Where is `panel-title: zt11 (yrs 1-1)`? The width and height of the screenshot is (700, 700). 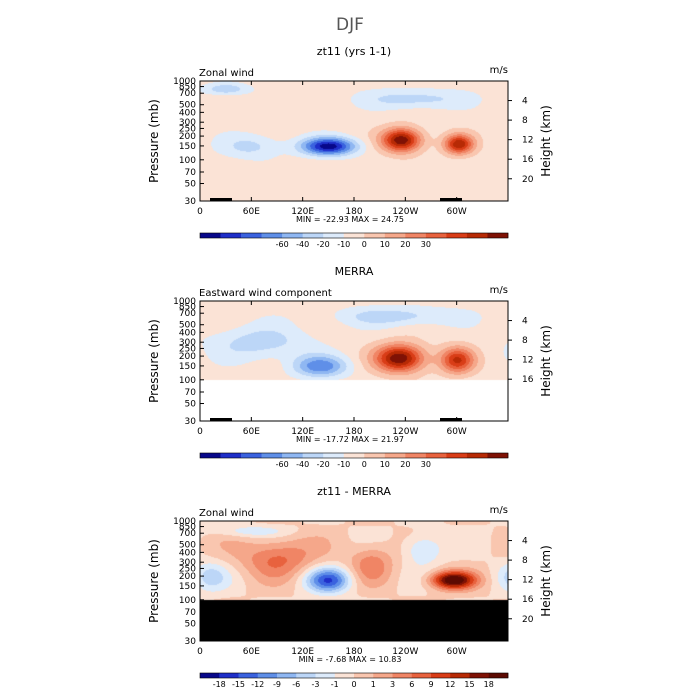 panel-title: zt11 (yrs 1-1) is located at coordinates (354, 51).